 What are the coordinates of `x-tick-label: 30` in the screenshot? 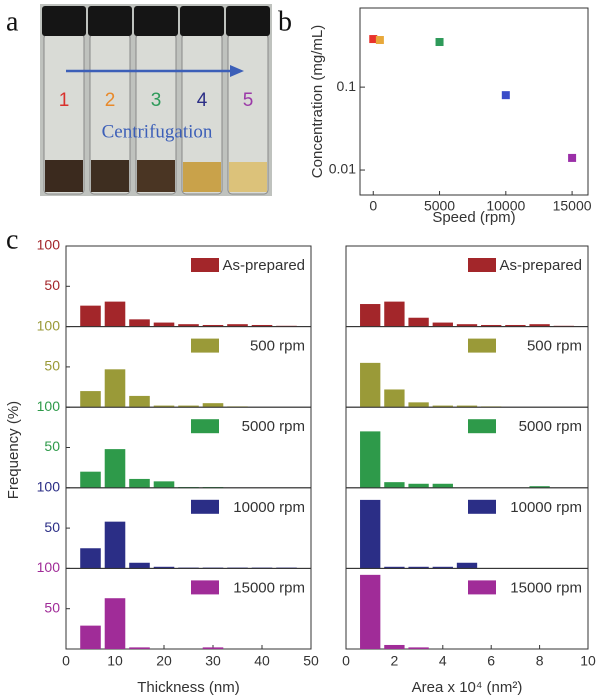 It's located at (213, 661).